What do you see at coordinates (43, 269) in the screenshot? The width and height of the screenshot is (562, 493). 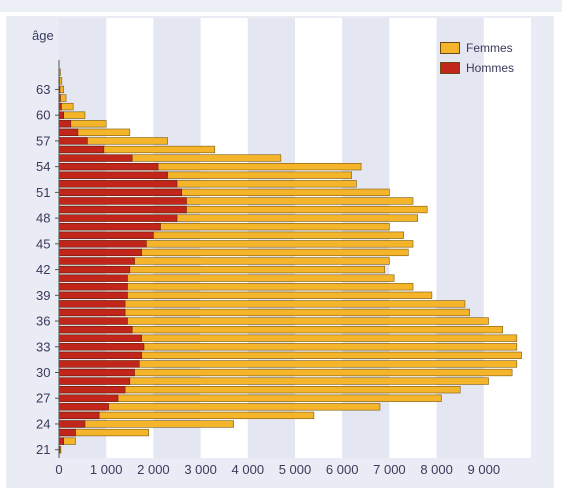 I see `y-tick-label-42: 42` at bounding box center [43, 269].